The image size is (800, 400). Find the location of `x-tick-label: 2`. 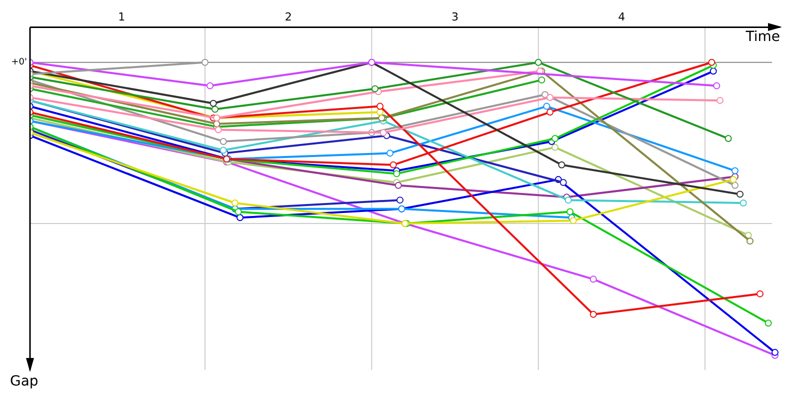

x-tick-label: 2 is located at coordinates (288, 17).